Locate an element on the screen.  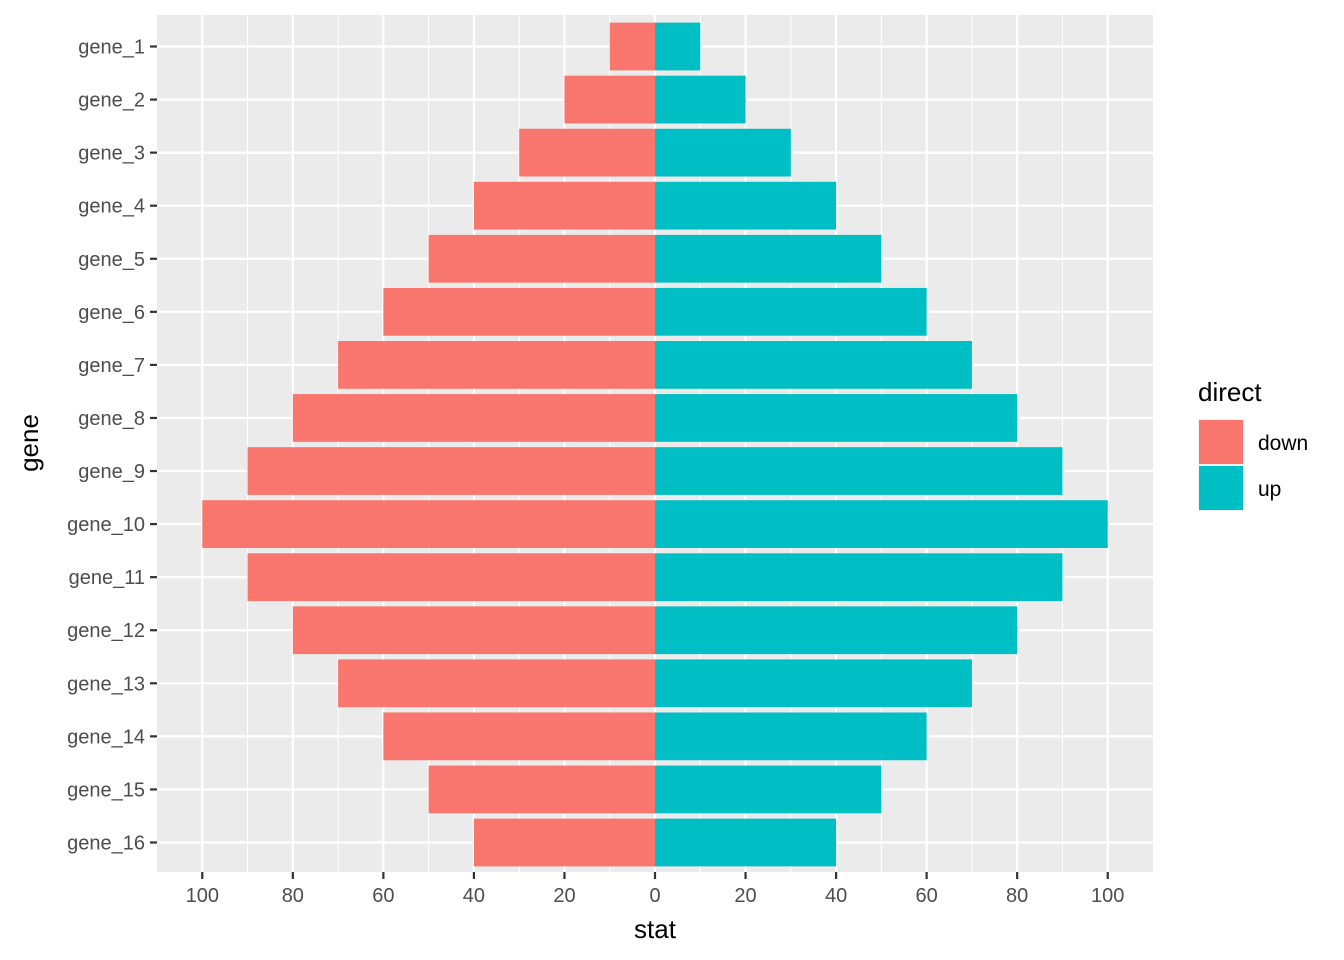
legend-key-up is located at coordinates (1221, 488).